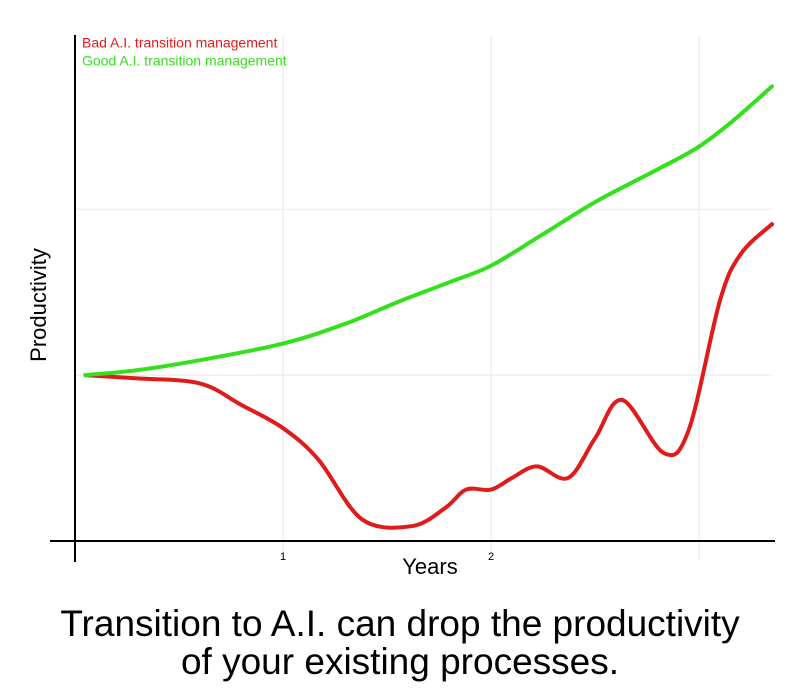 This screenshot has width=800, height=700. I want to click on x-axis-label: Years, so click(429, 566).